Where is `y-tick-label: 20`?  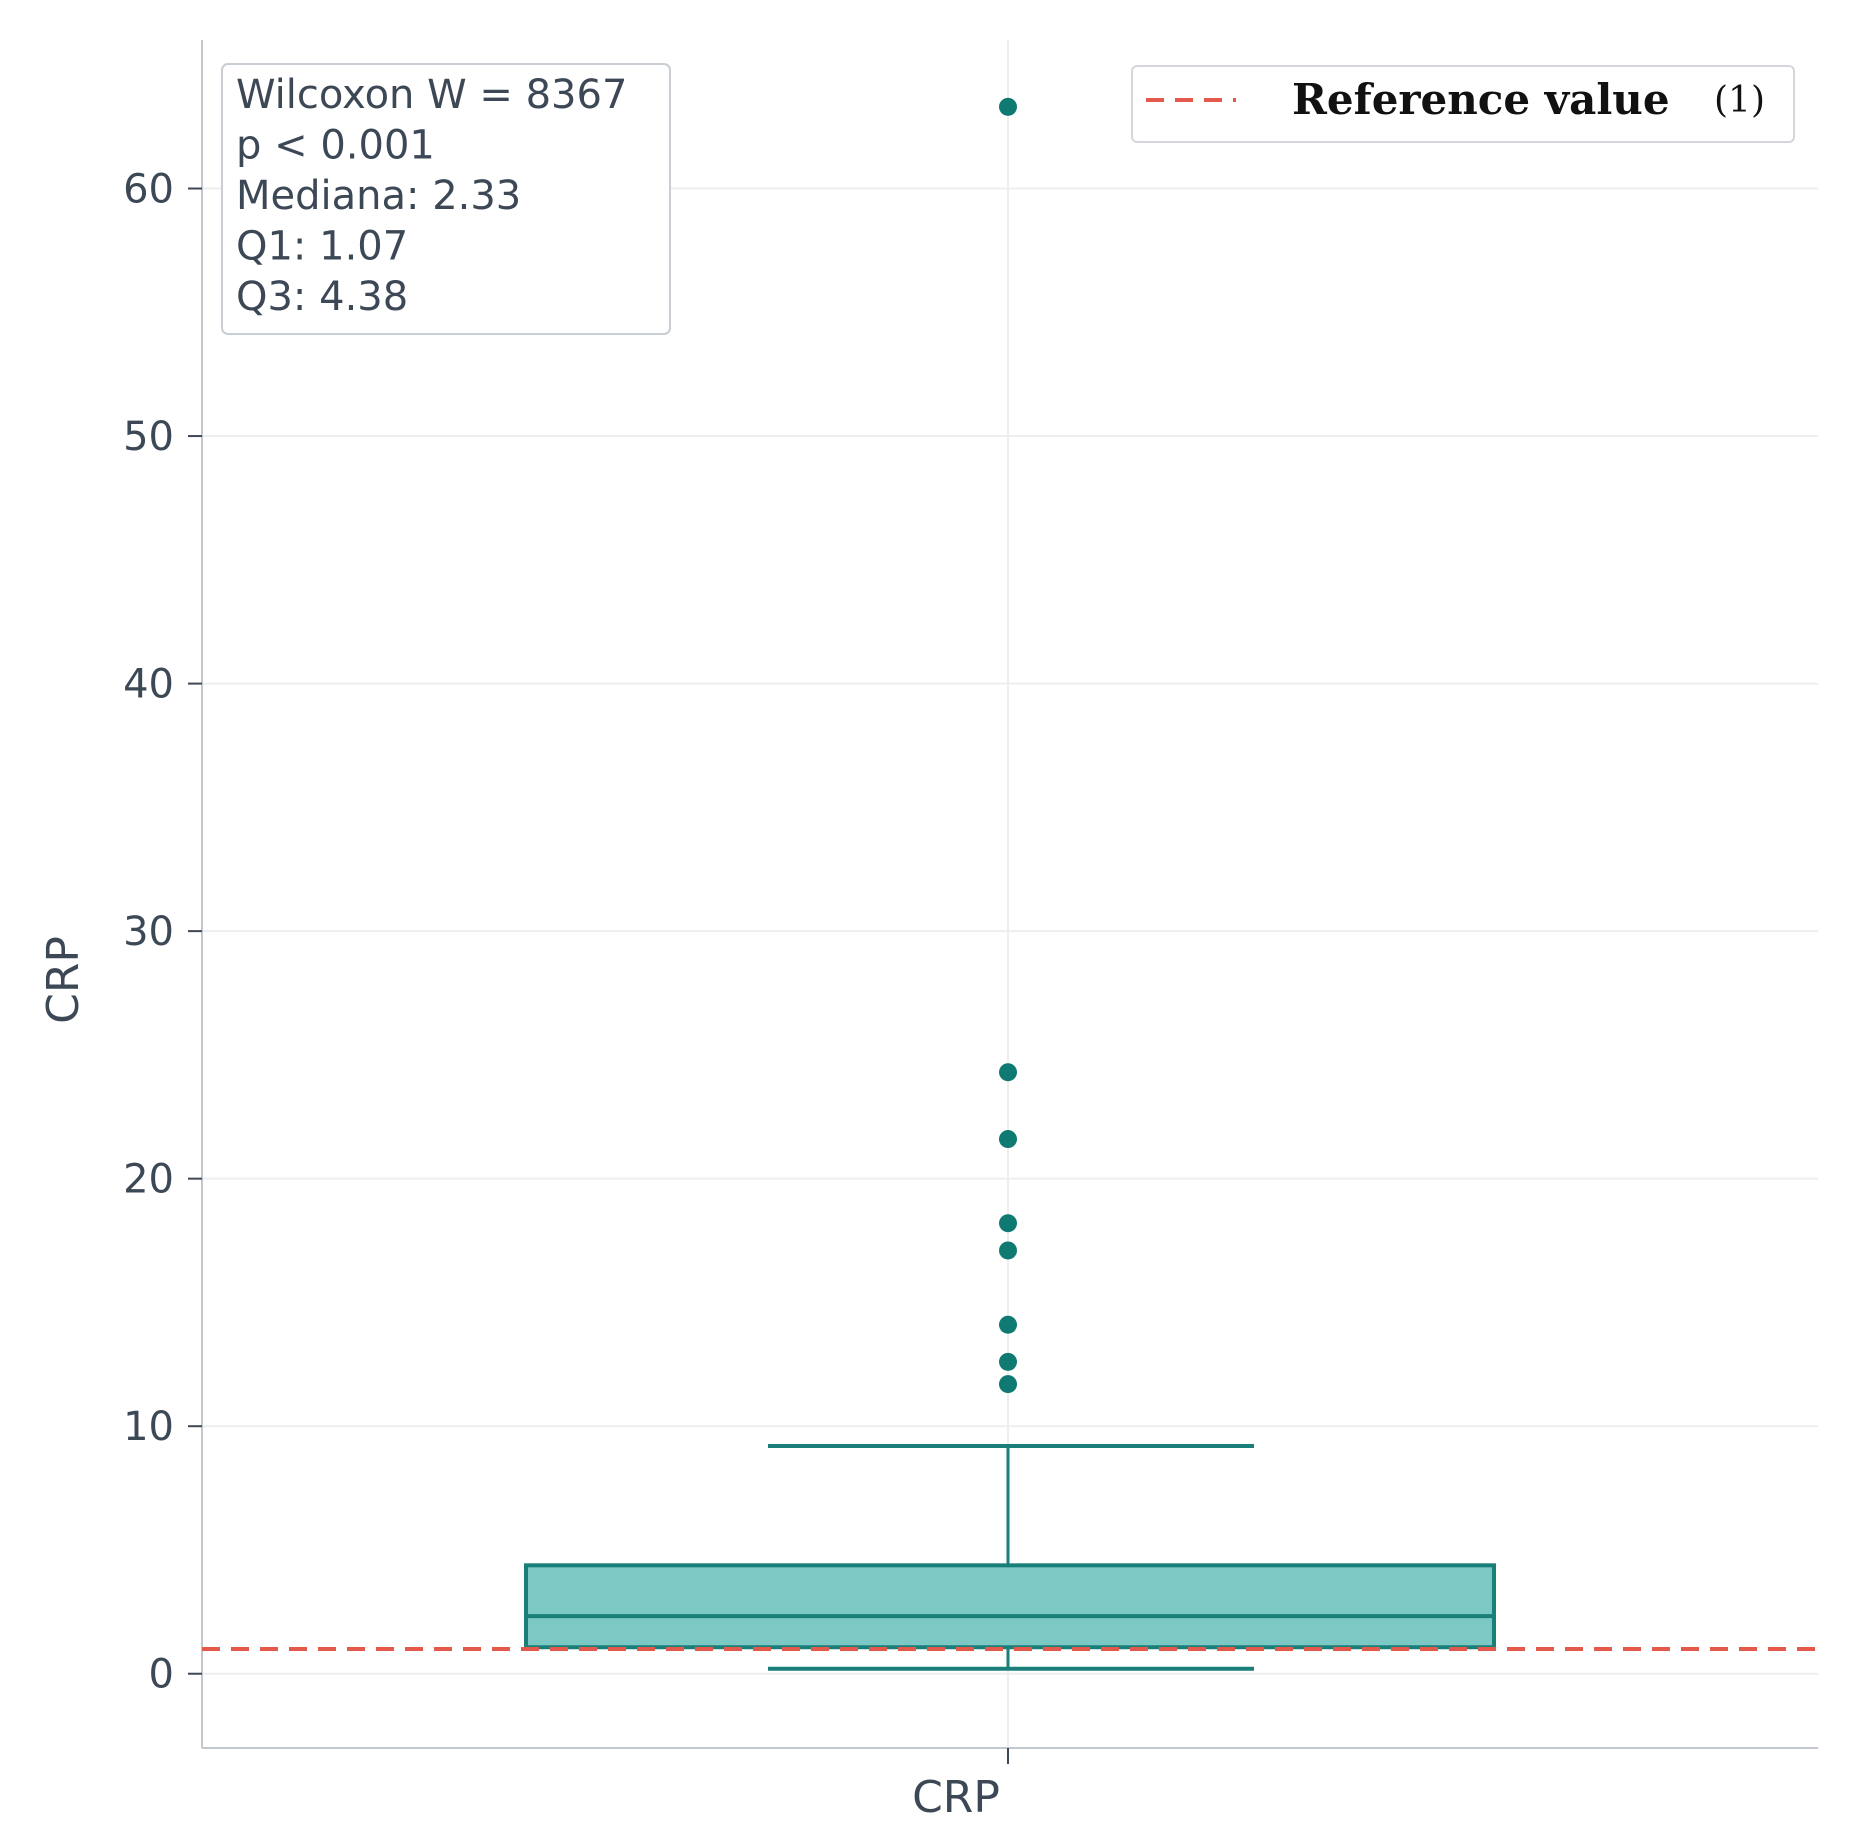 y-tick-label: 20 is located at coordinates (148, 1180).